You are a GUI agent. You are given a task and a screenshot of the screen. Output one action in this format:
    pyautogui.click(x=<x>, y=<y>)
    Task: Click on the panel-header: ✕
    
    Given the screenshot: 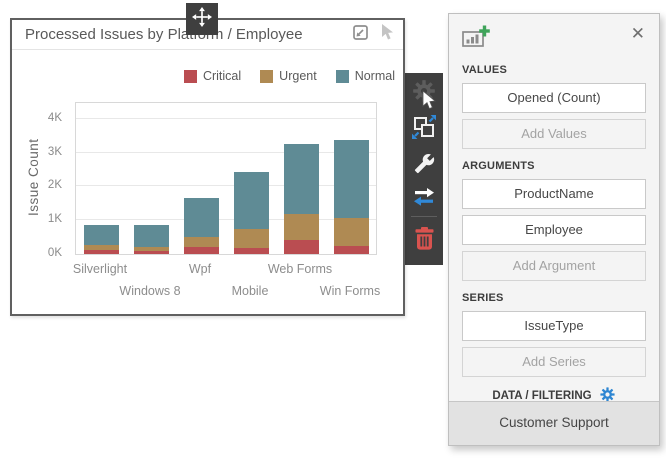 What is the action you would take?
    pyautogui.click(x=554, y=33)
    